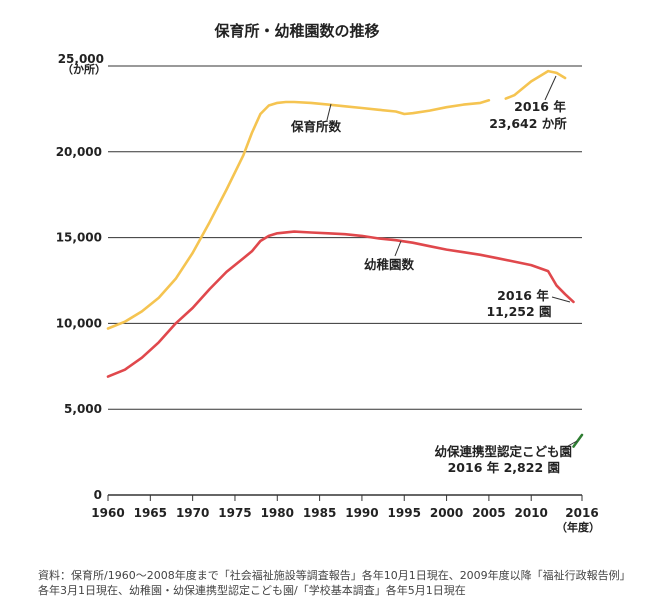 The height and width of the screenshot is (611, 650). I want to click on y-tick-label: 0, so click(98, 495).